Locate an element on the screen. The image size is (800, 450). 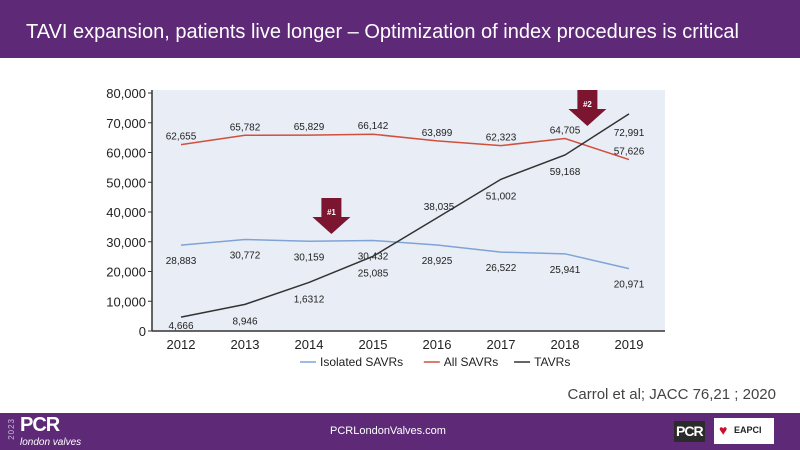
data-label: 1,6312 is located at coordinates (309, 299).